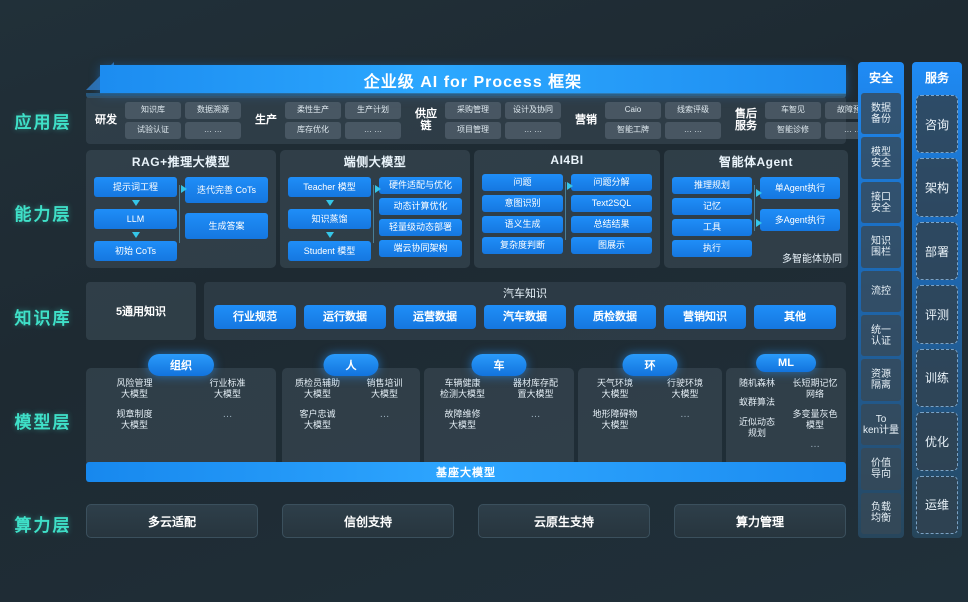 The height and width of the screenshot is (602, 968). Describe the element at coordinates (633, 130) in the screenshot. I see `app-item: 智能工牌` at that location.